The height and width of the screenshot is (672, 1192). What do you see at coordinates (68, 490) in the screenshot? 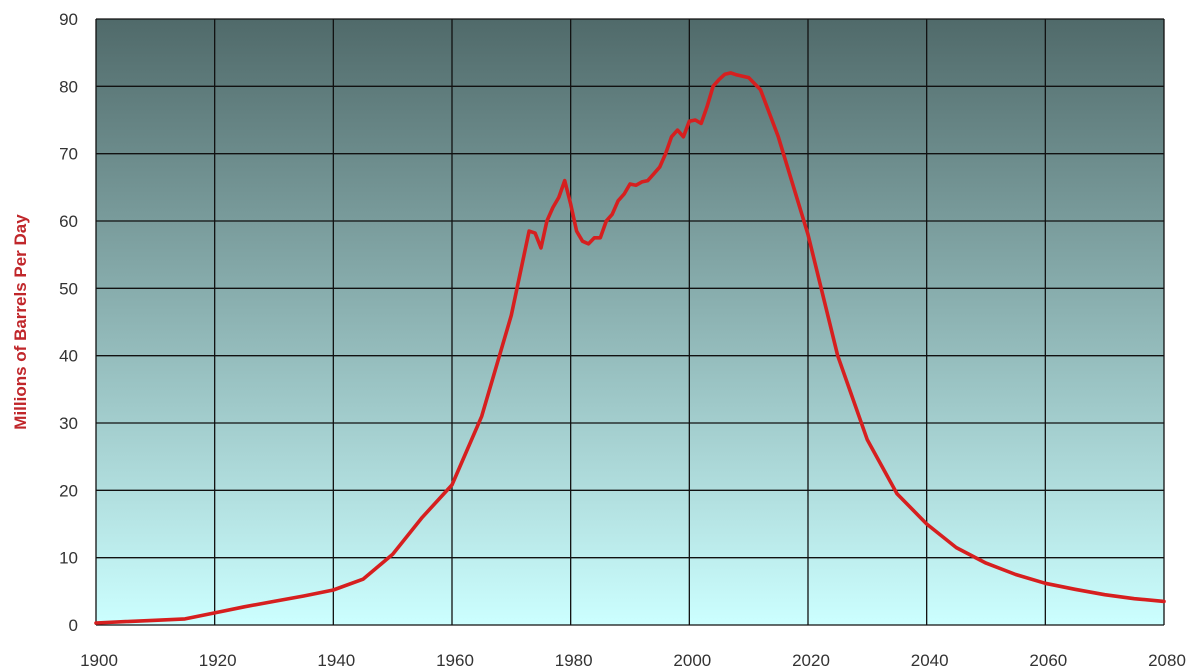
I see `y-tick-label: 20` at bounding box center [68, 490].